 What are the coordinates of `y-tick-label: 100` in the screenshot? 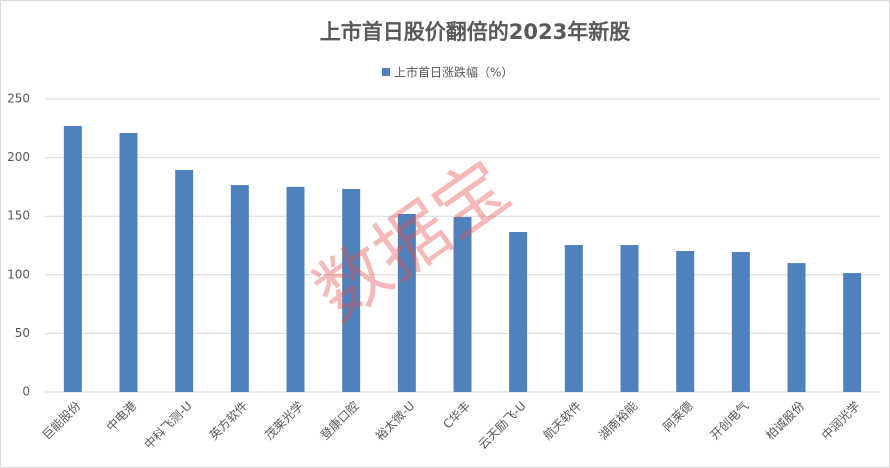 It's located at (18, 274).